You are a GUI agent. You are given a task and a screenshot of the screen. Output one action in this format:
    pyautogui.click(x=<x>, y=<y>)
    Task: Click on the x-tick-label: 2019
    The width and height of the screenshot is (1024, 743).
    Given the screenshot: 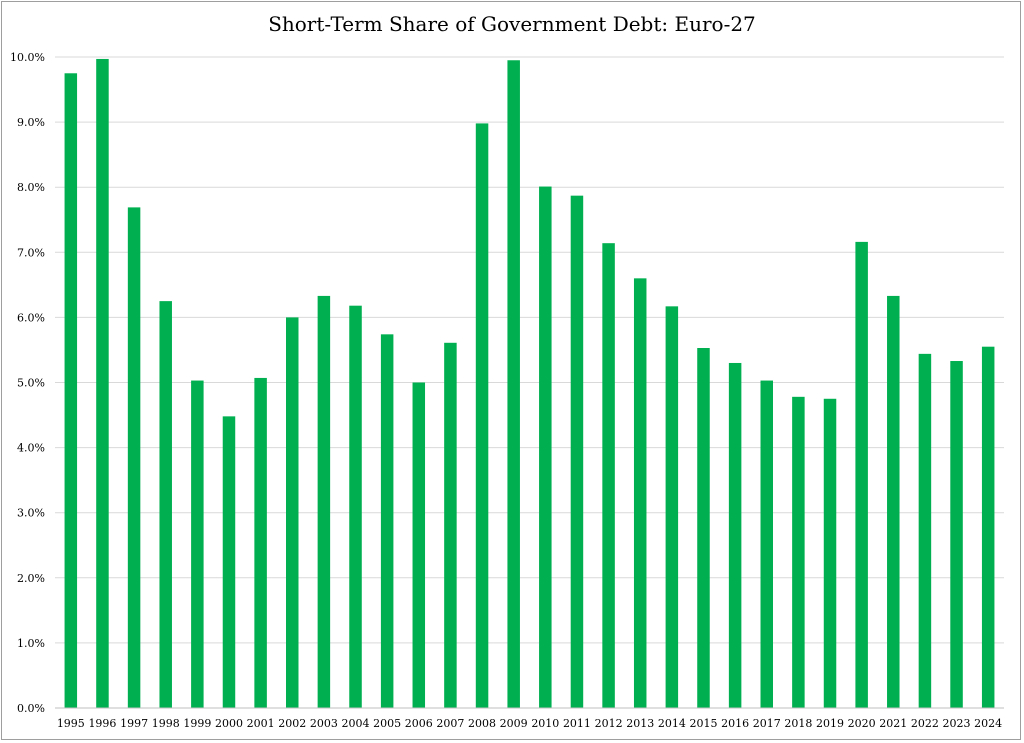 What is the action you would take?
    pyautogui.click(x=830, y=723)
    